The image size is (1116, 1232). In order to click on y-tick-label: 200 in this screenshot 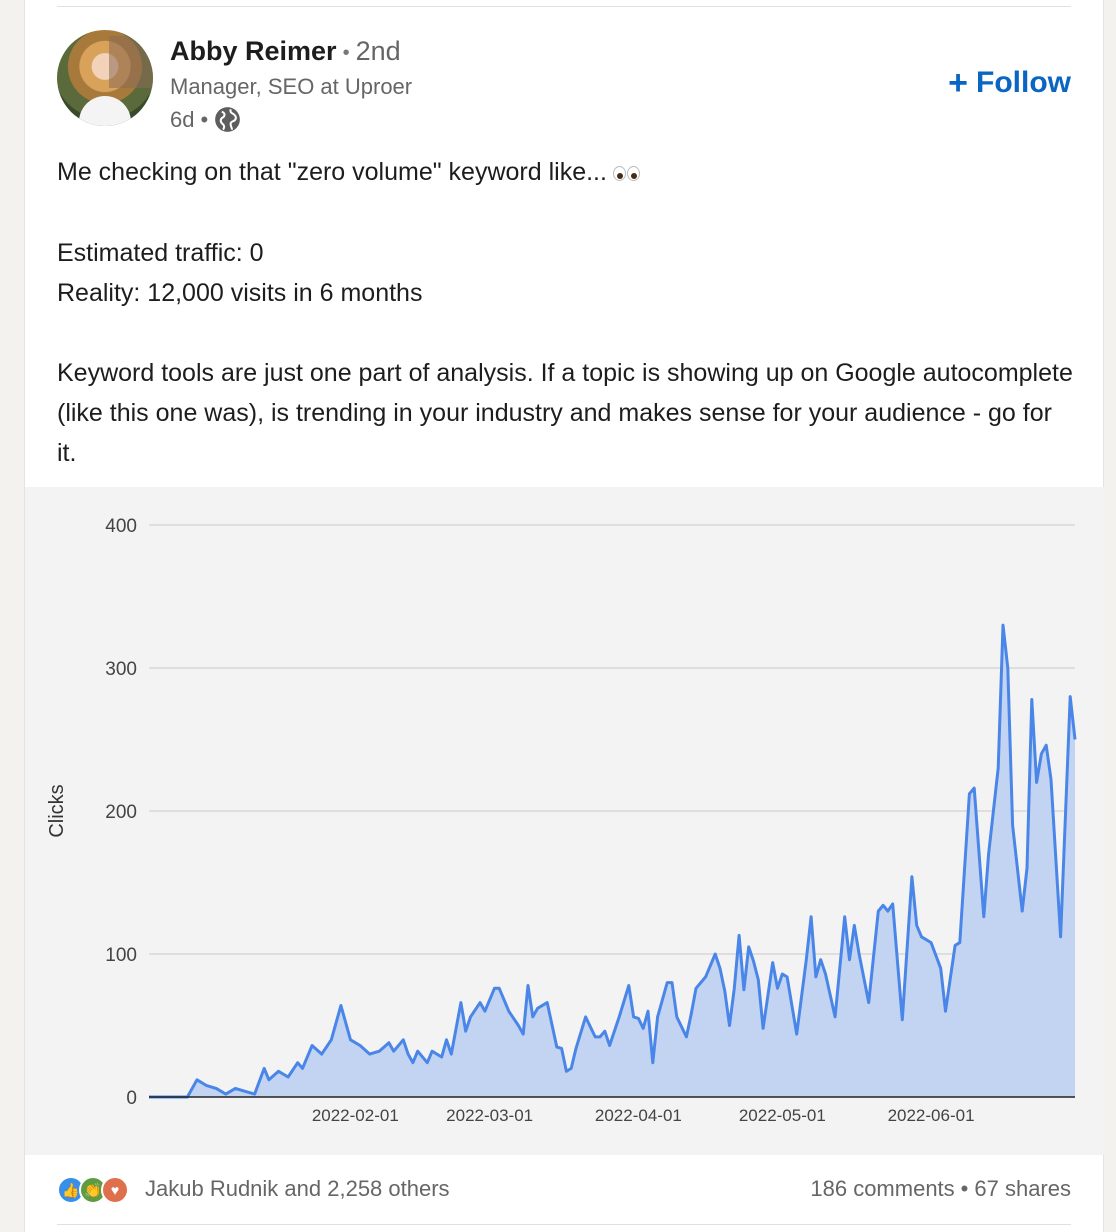, I will do `click(121, 812)`.